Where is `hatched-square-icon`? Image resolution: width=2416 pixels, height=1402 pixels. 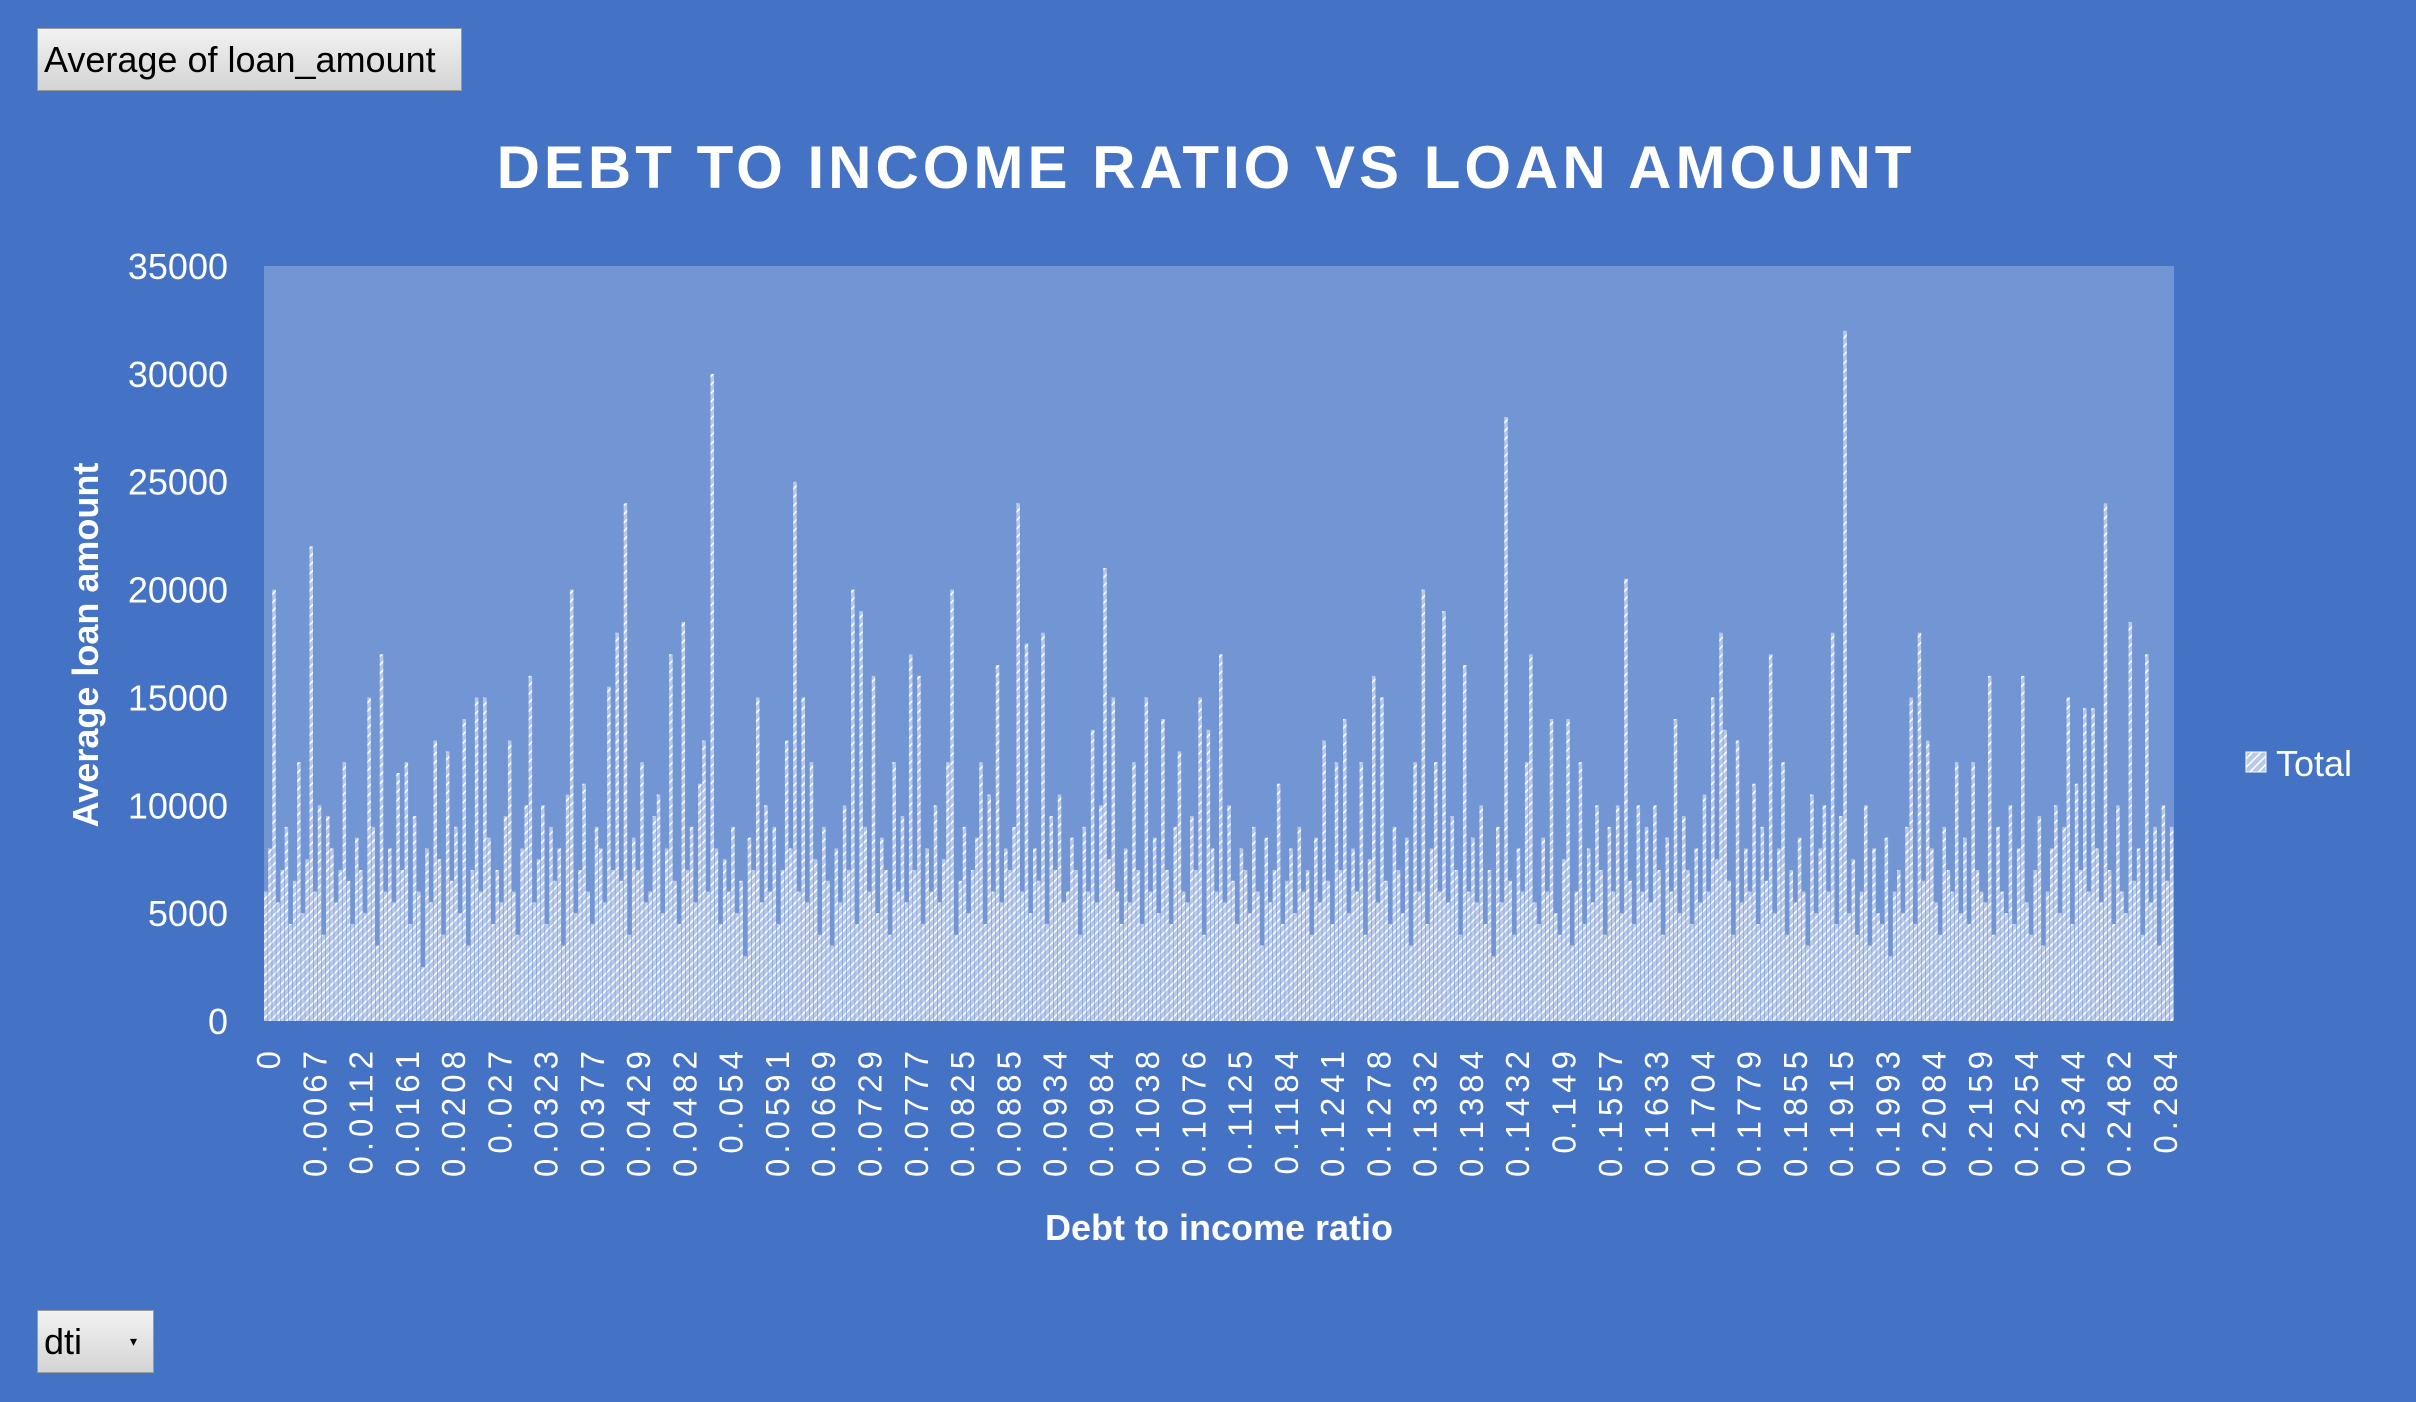 hatched-square-icon is located at coordinates (2256, 762).